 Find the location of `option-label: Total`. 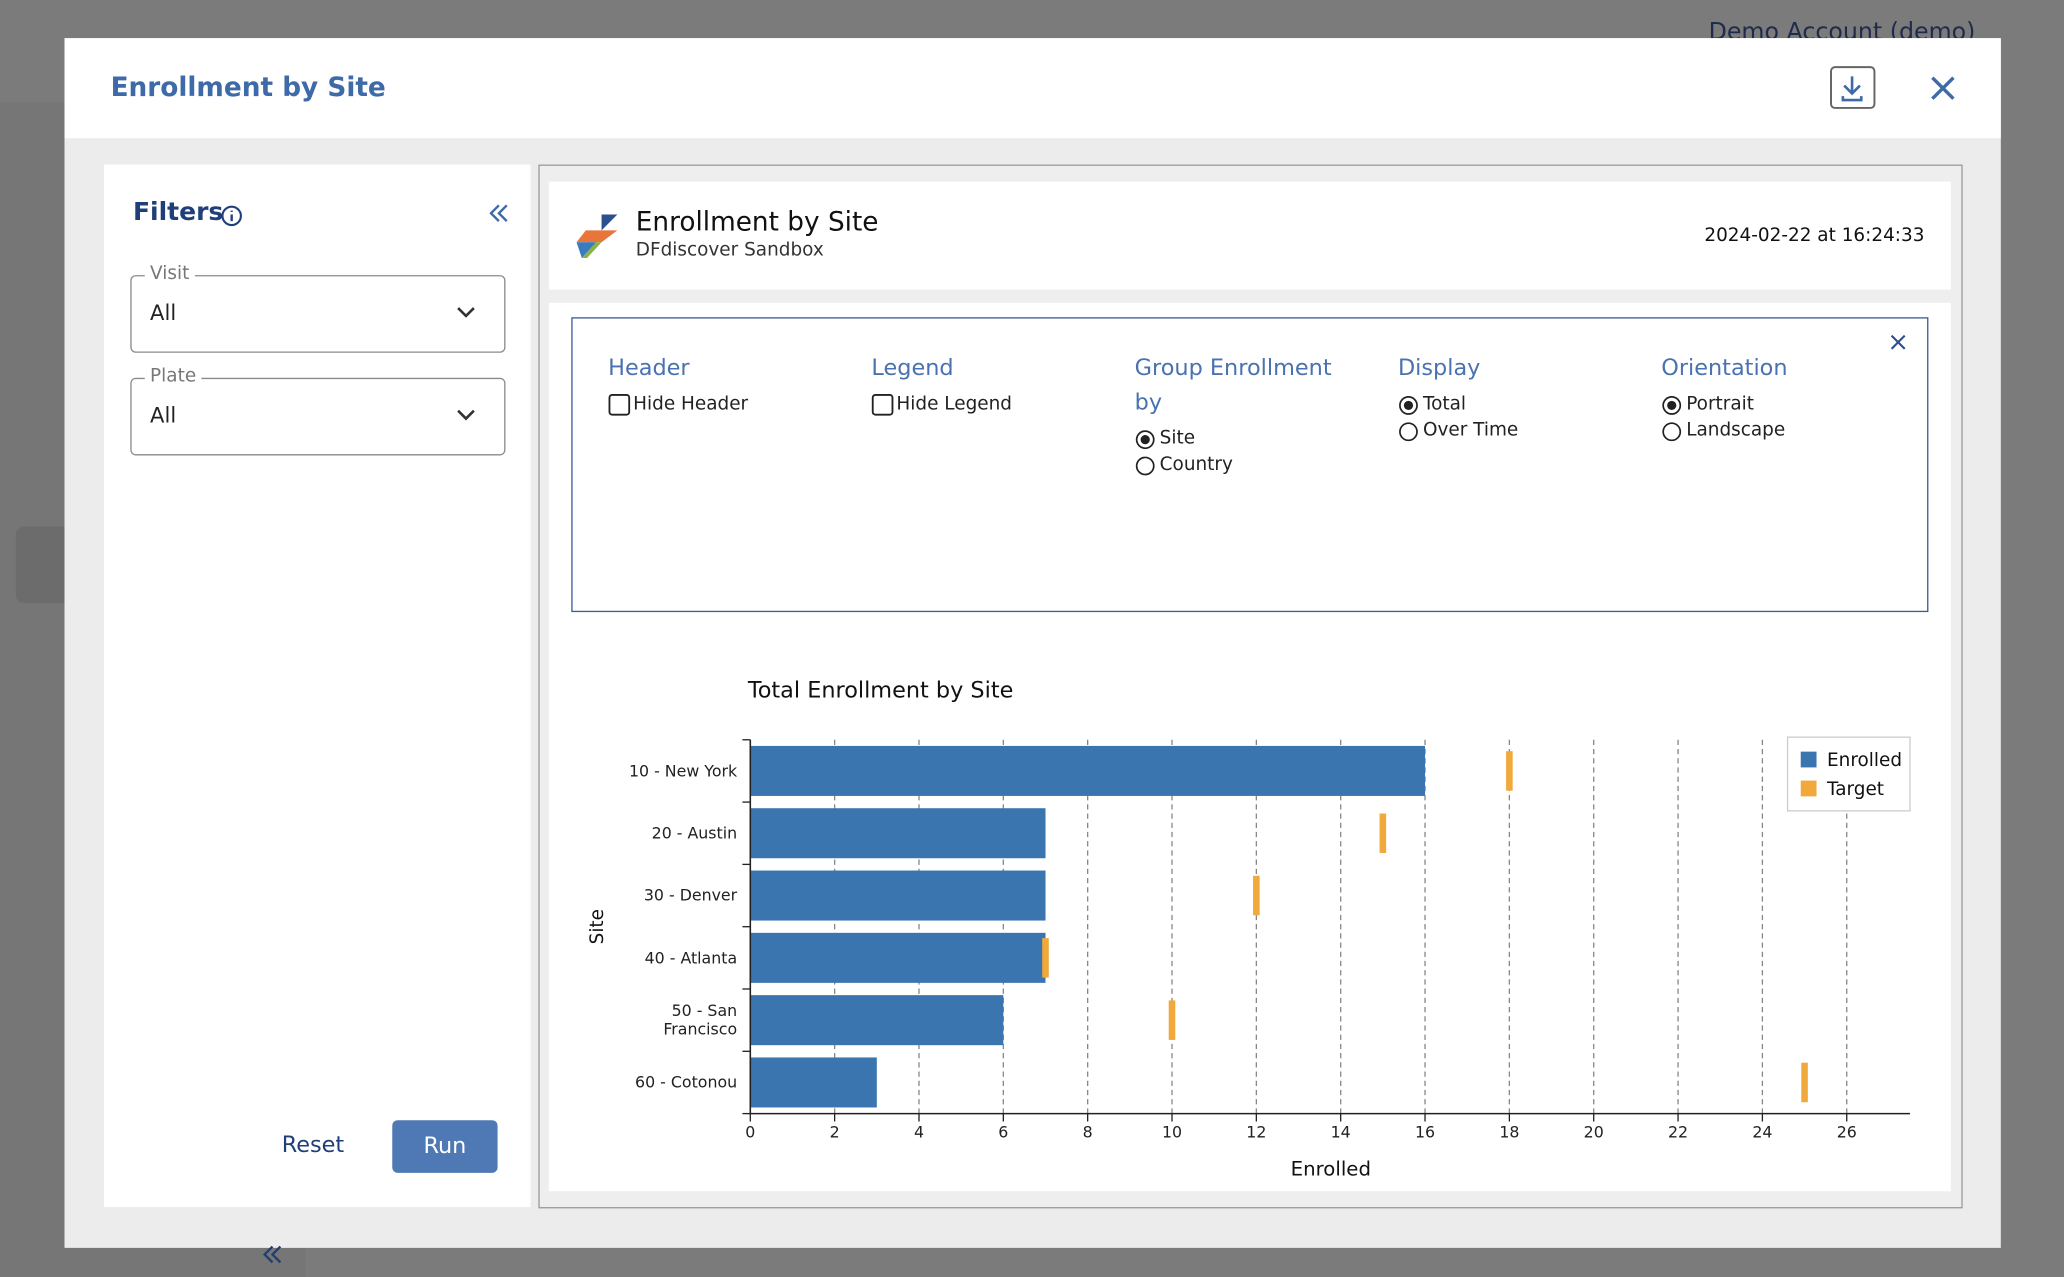

option-label: Total is located at coordinates (1444, 404).